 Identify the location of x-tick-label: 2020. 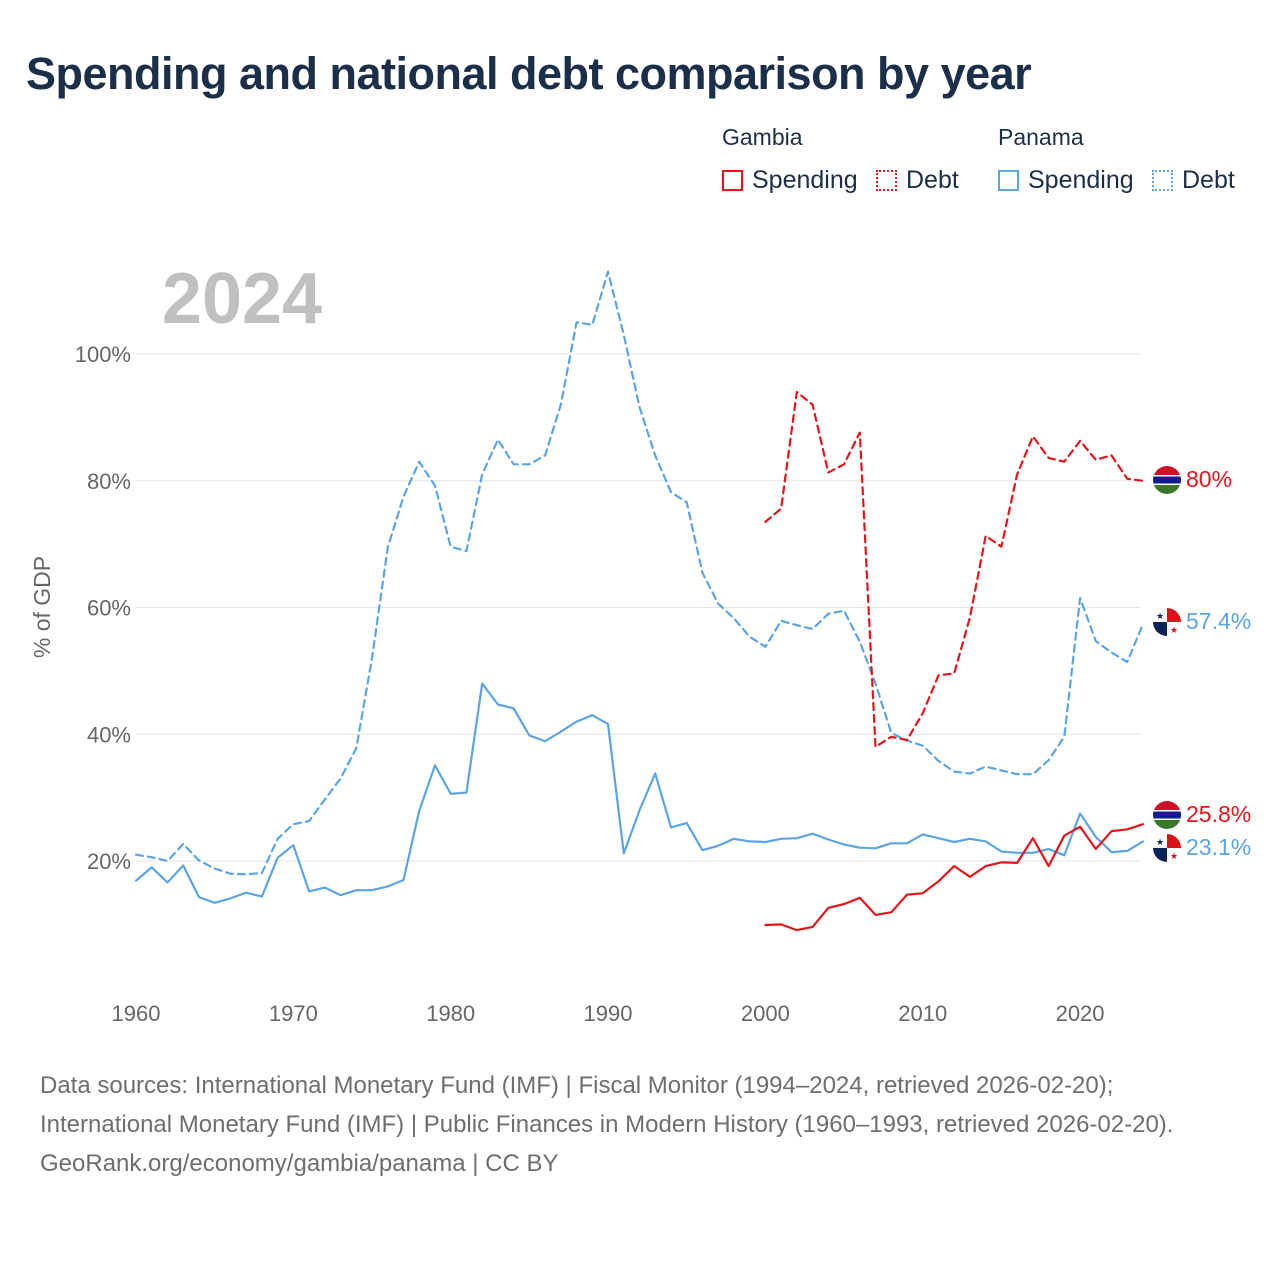
(1080, 1013).